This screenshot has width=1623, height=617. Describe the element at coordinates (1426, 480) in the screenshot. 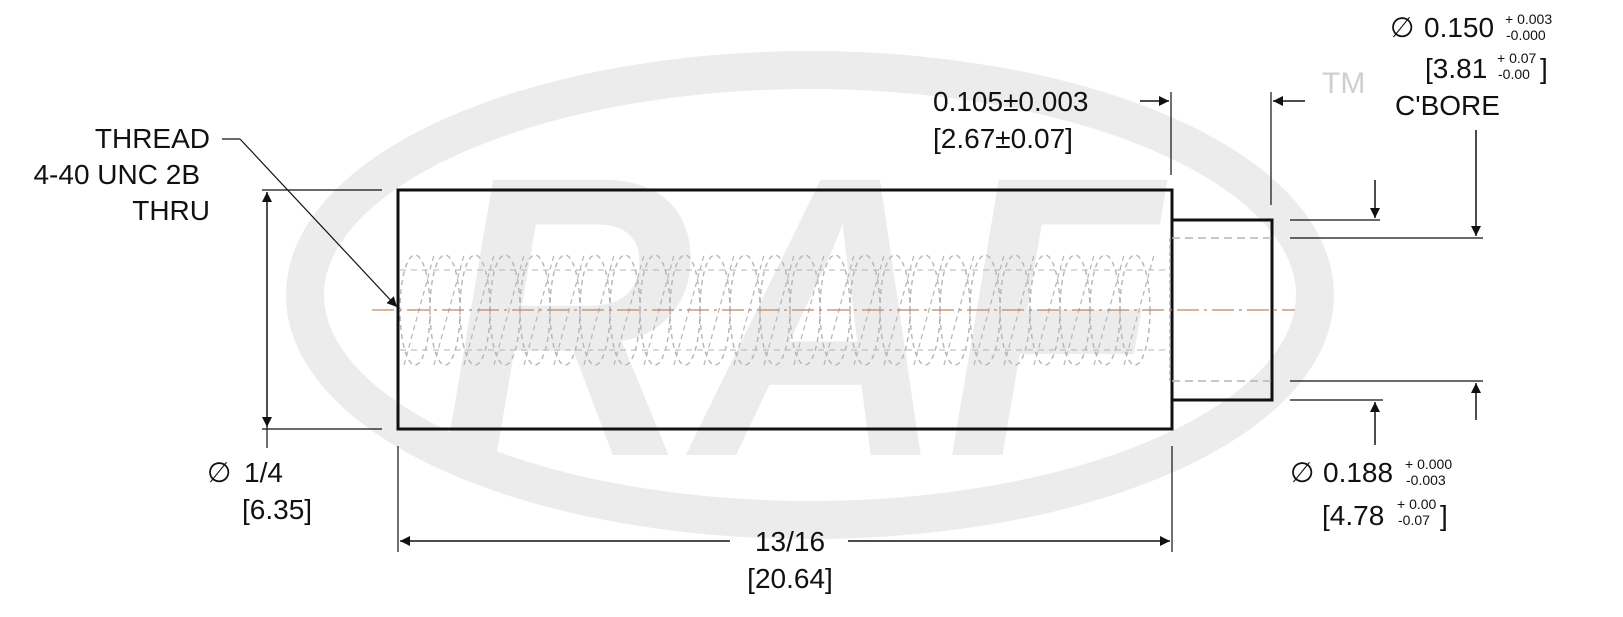

I see `shoulder-tol-minus: -0.003` at that location.